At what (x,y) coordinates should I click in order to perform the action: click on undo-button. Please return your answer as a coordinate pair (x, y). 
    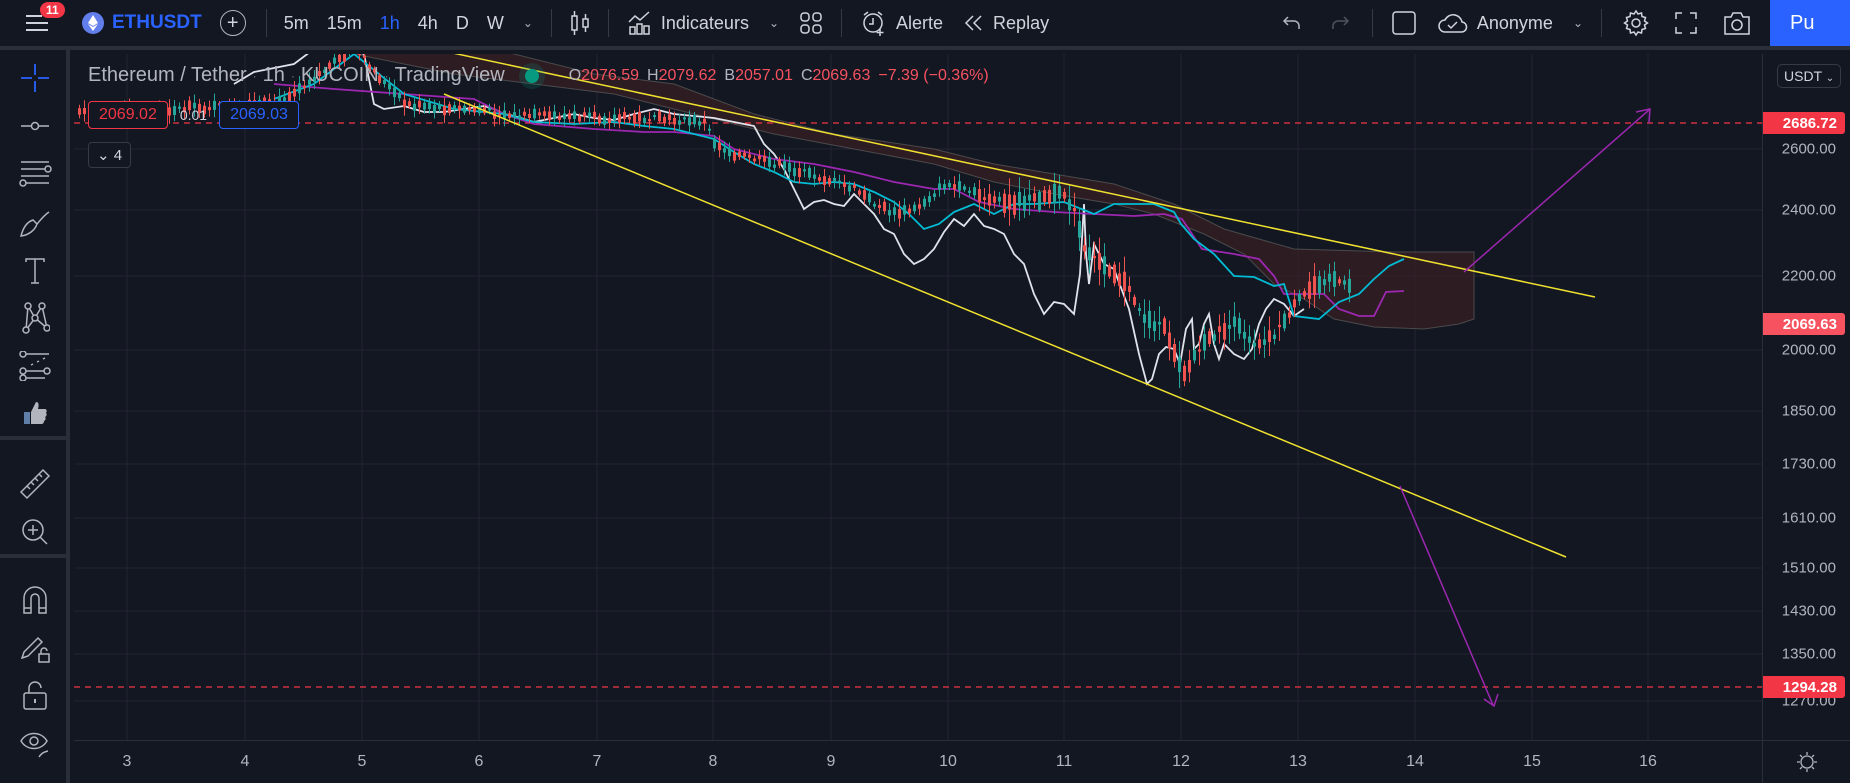
    Looking at the image, I should click on (1292, 23).